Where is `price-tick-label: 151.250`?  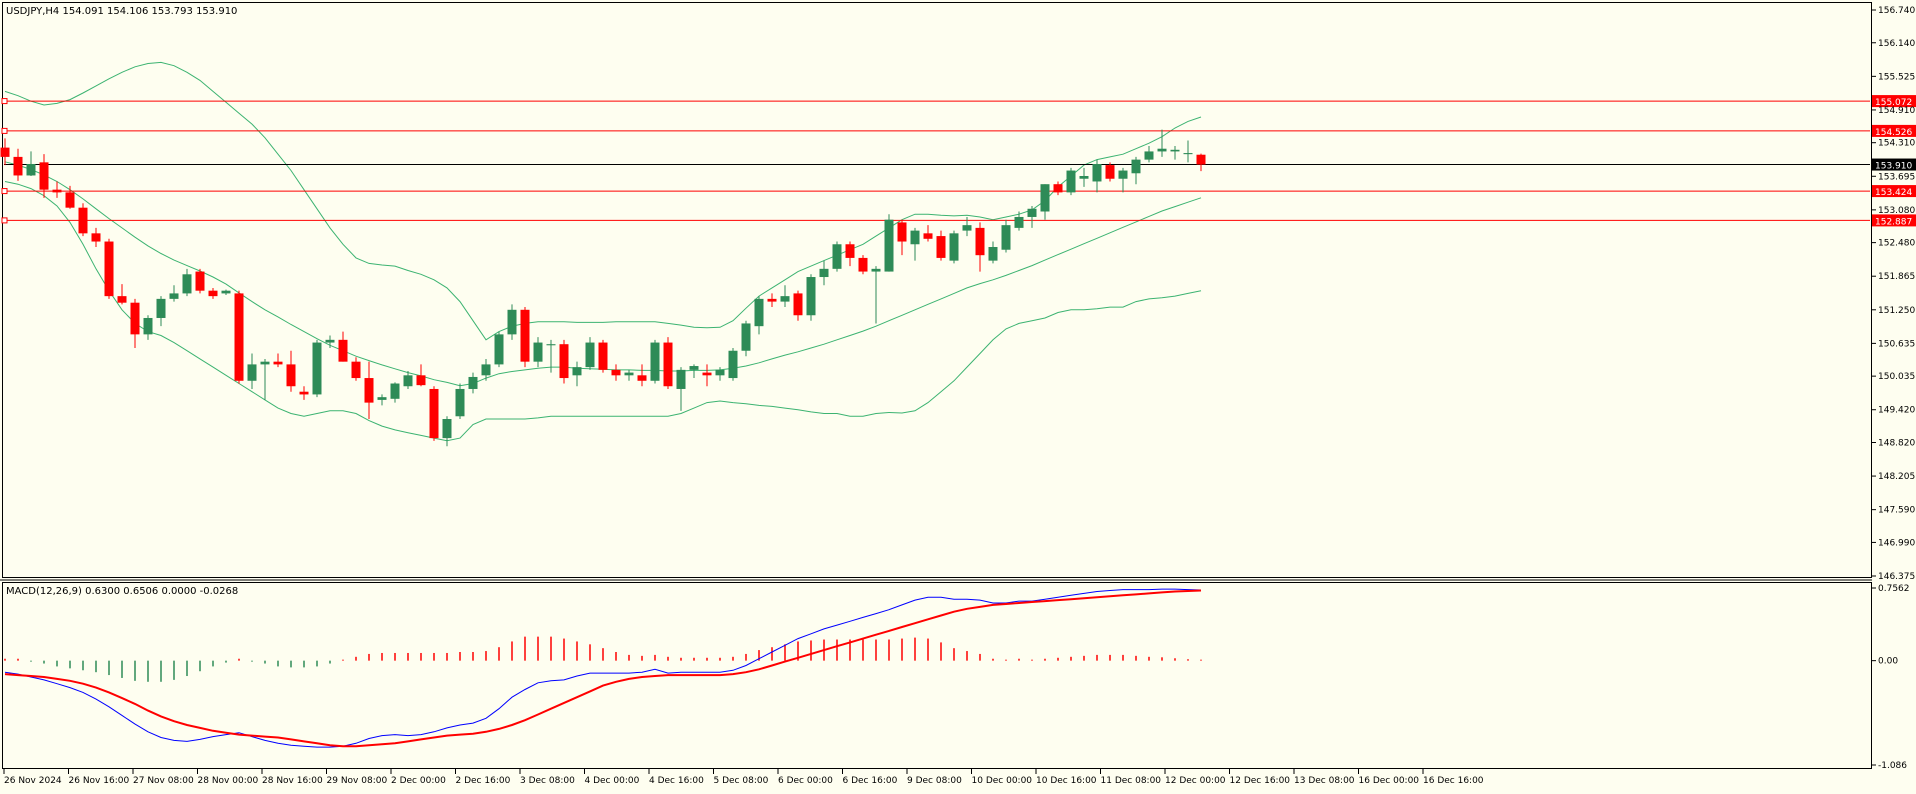 price-tick-label: 151.250 is located at coordinates (1896, 311).